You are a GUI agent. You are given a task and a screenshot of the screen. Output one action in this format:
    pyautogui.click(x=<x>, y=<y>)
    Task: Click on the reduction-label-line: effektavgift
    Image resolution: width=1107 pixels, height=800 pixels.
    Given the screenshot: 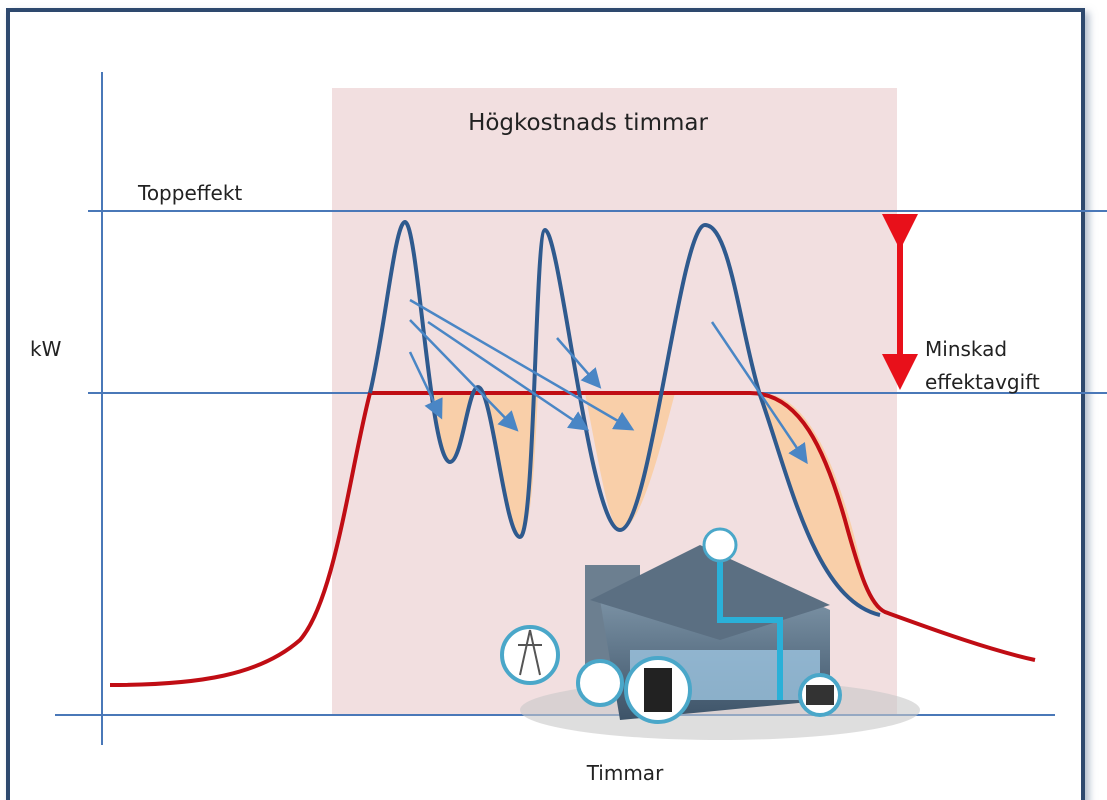 What is the action you would take?
    pyautogui.click(x=982, y=382)
    